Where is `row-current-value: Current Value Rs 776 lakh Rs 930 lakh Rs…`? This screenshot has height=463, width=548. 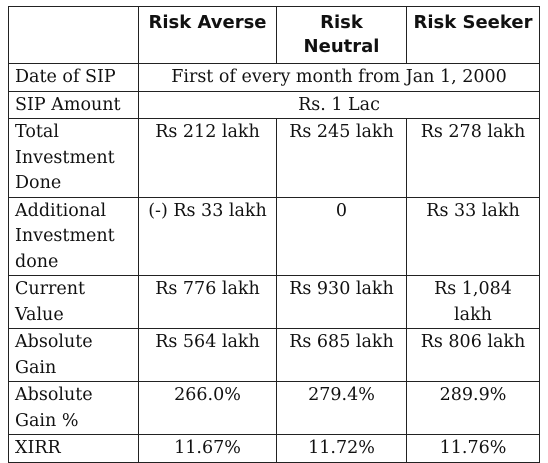 row-current-value: Current Value Rs 776 lakh Rs 930 lakh Rs… is located at coordinates (274, 302).